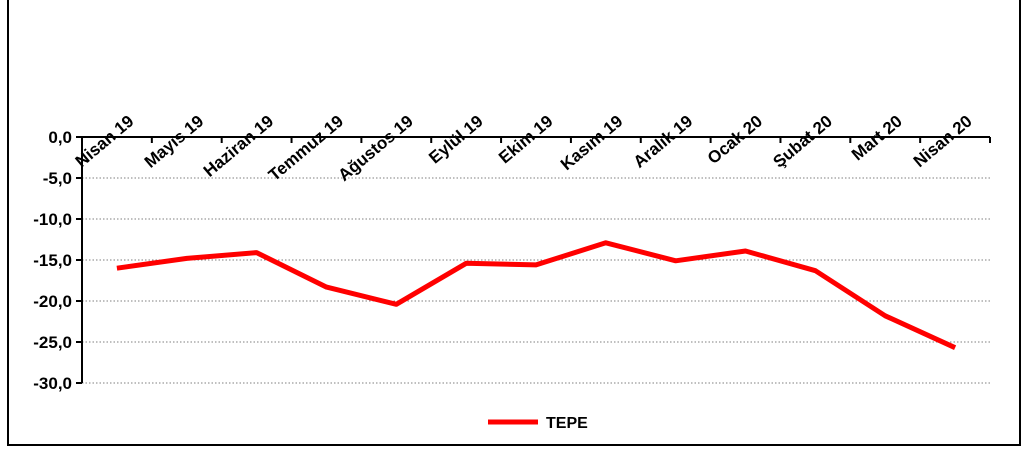 The width and height of the screenshot is (1029, 450). Describe the element at coordinates (52, 219) in the screenshot. I see `y-tick-label: -10,0` at that location.